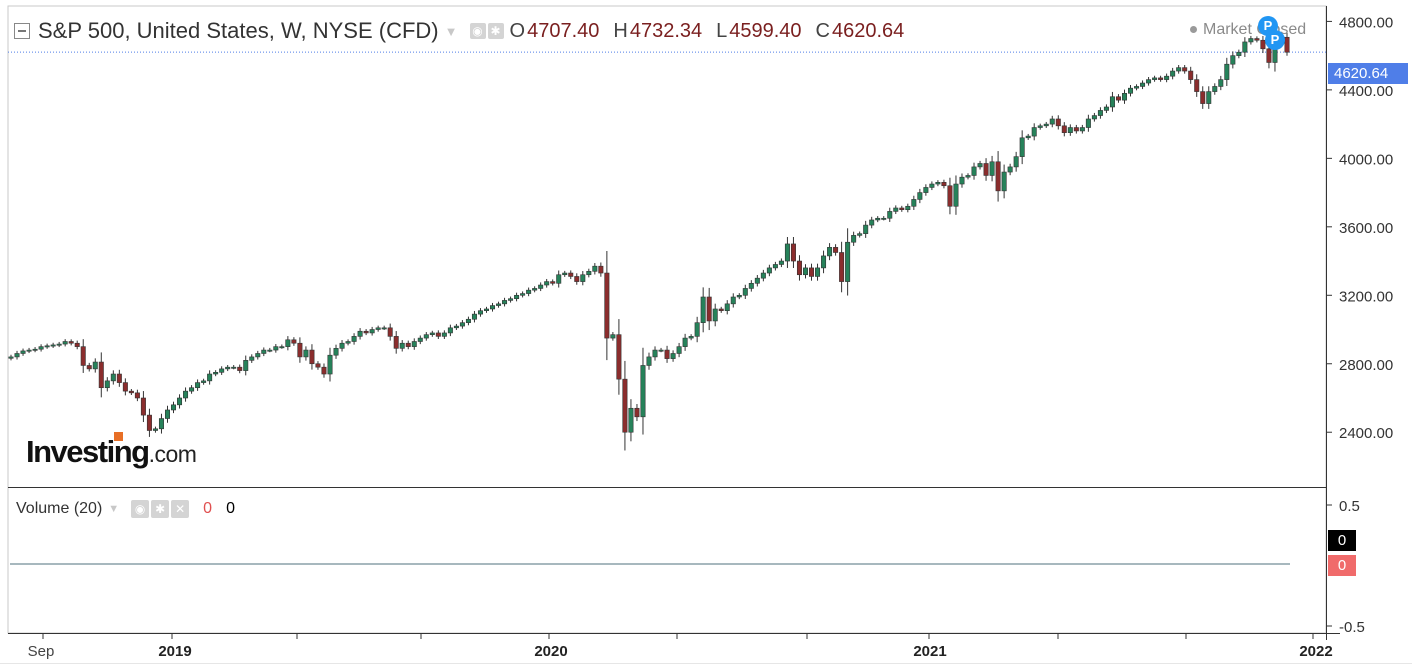 The image size is (1412, 668). Describe the element at coordinates (1366, 228) in the screenshot. I see `price-tick-label: 3600.00` at that location.